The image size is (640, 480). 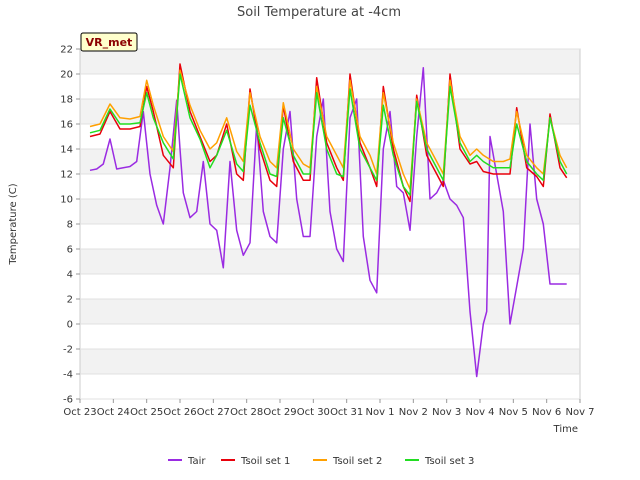 What do you see at coordinates (68, 350) in the screenshot?
I see `y-tick-label: -2` at bounding box center [68, 350].